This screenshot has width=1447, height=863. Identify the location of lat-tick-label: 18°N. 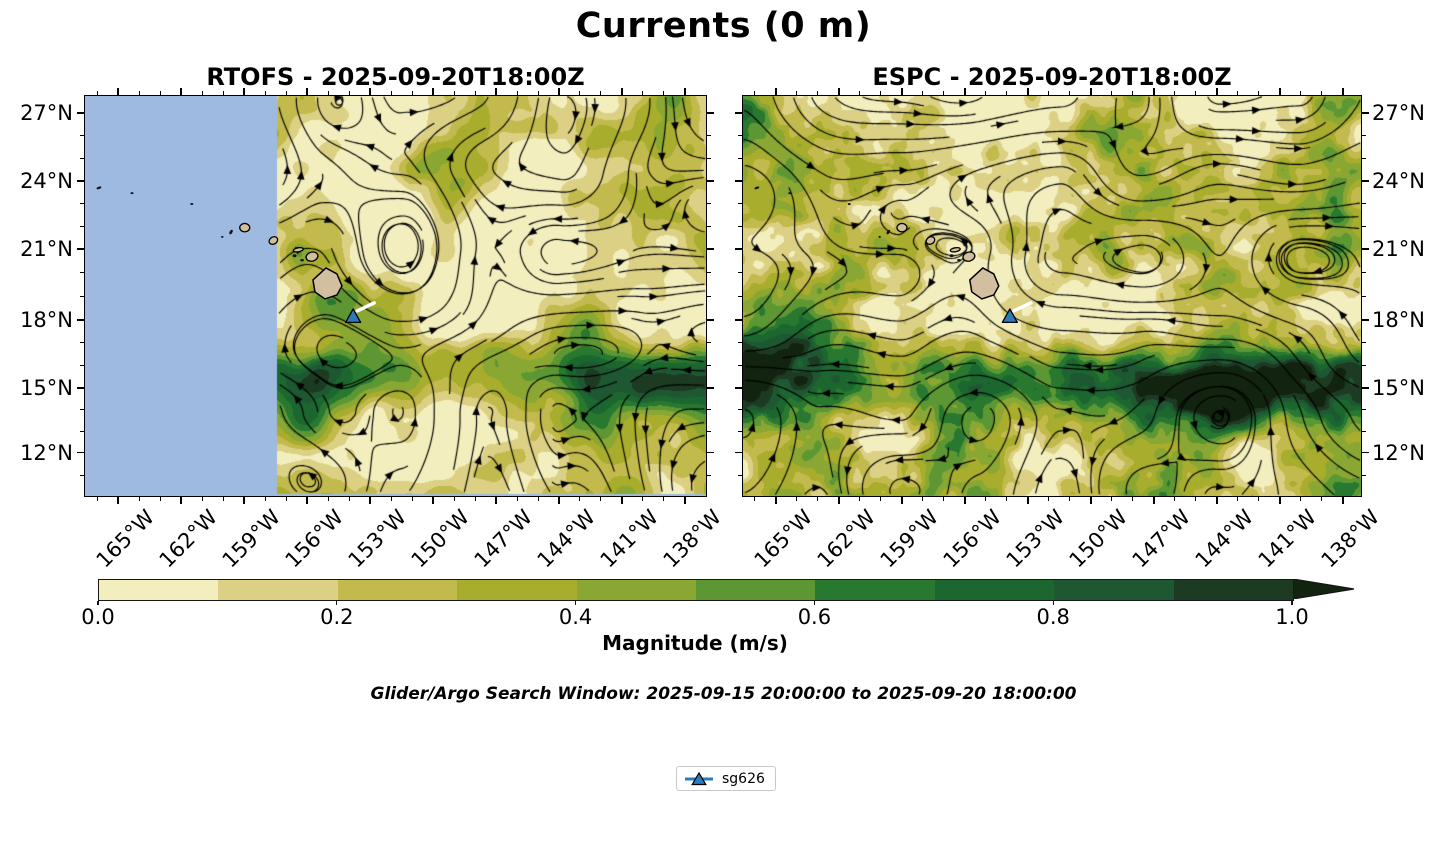
(46, 320).